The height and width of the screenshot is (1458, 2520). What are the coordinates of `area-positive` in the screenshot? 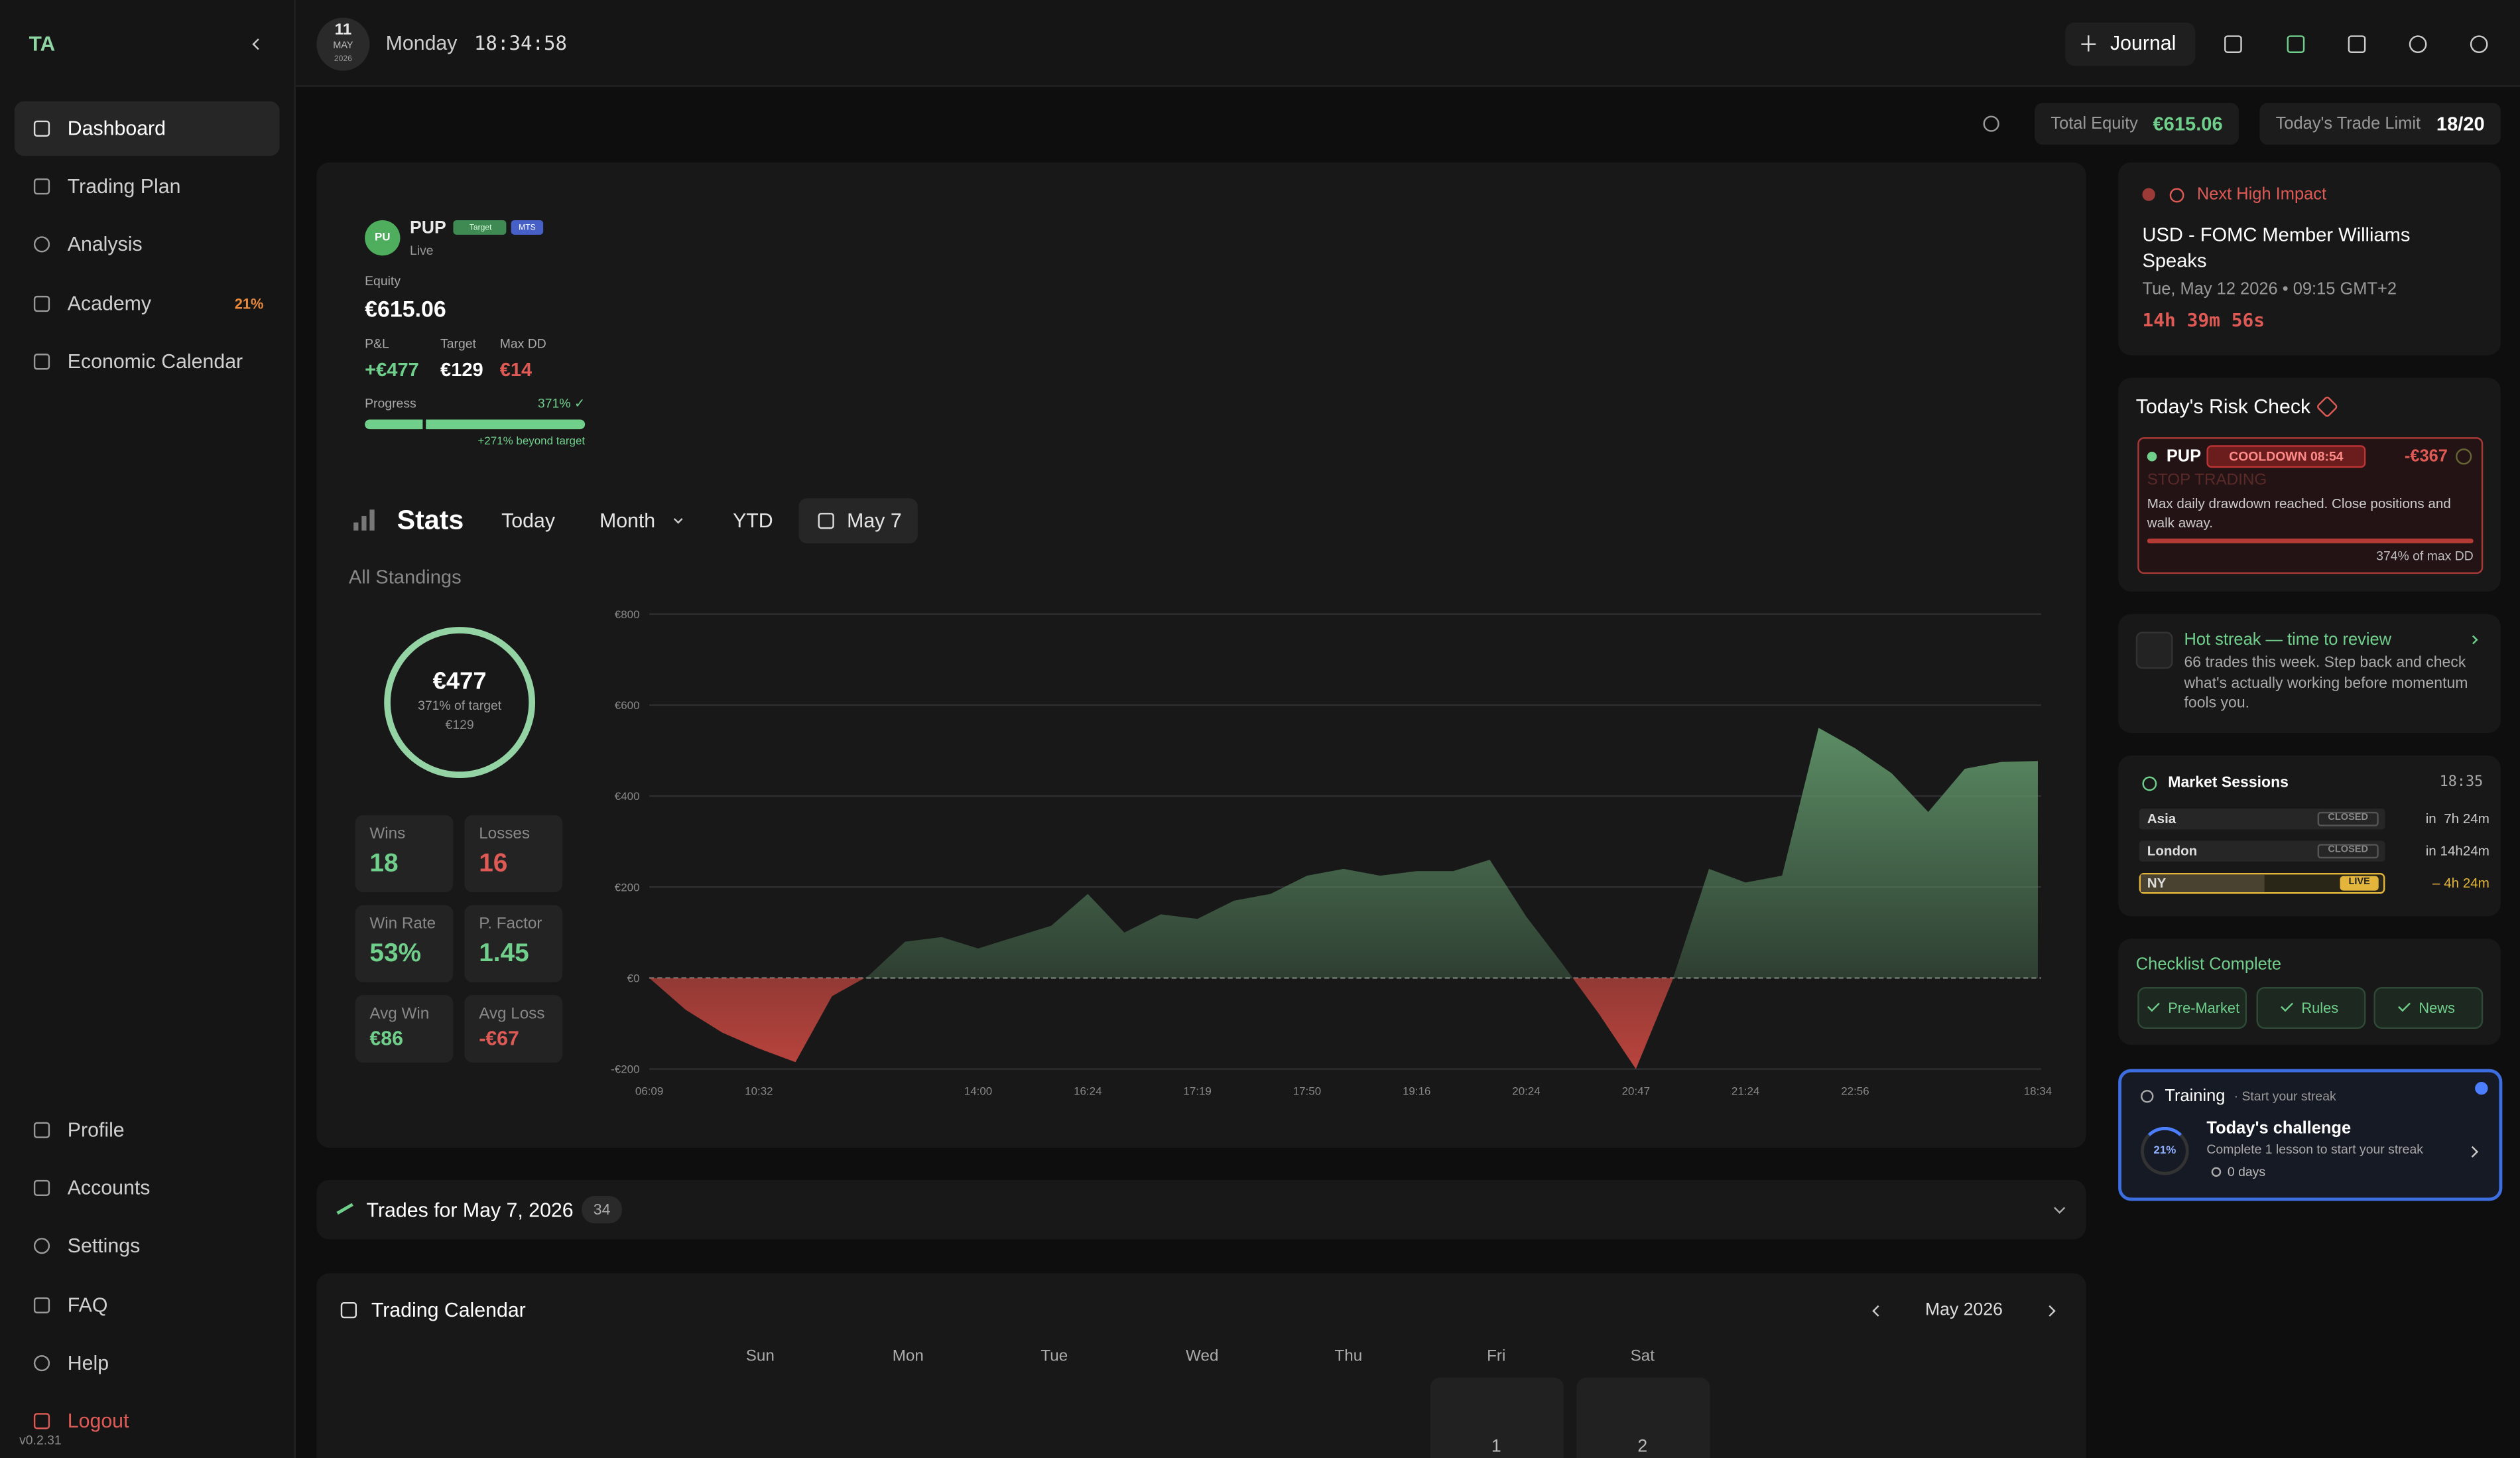 It's located at (1451, 853).